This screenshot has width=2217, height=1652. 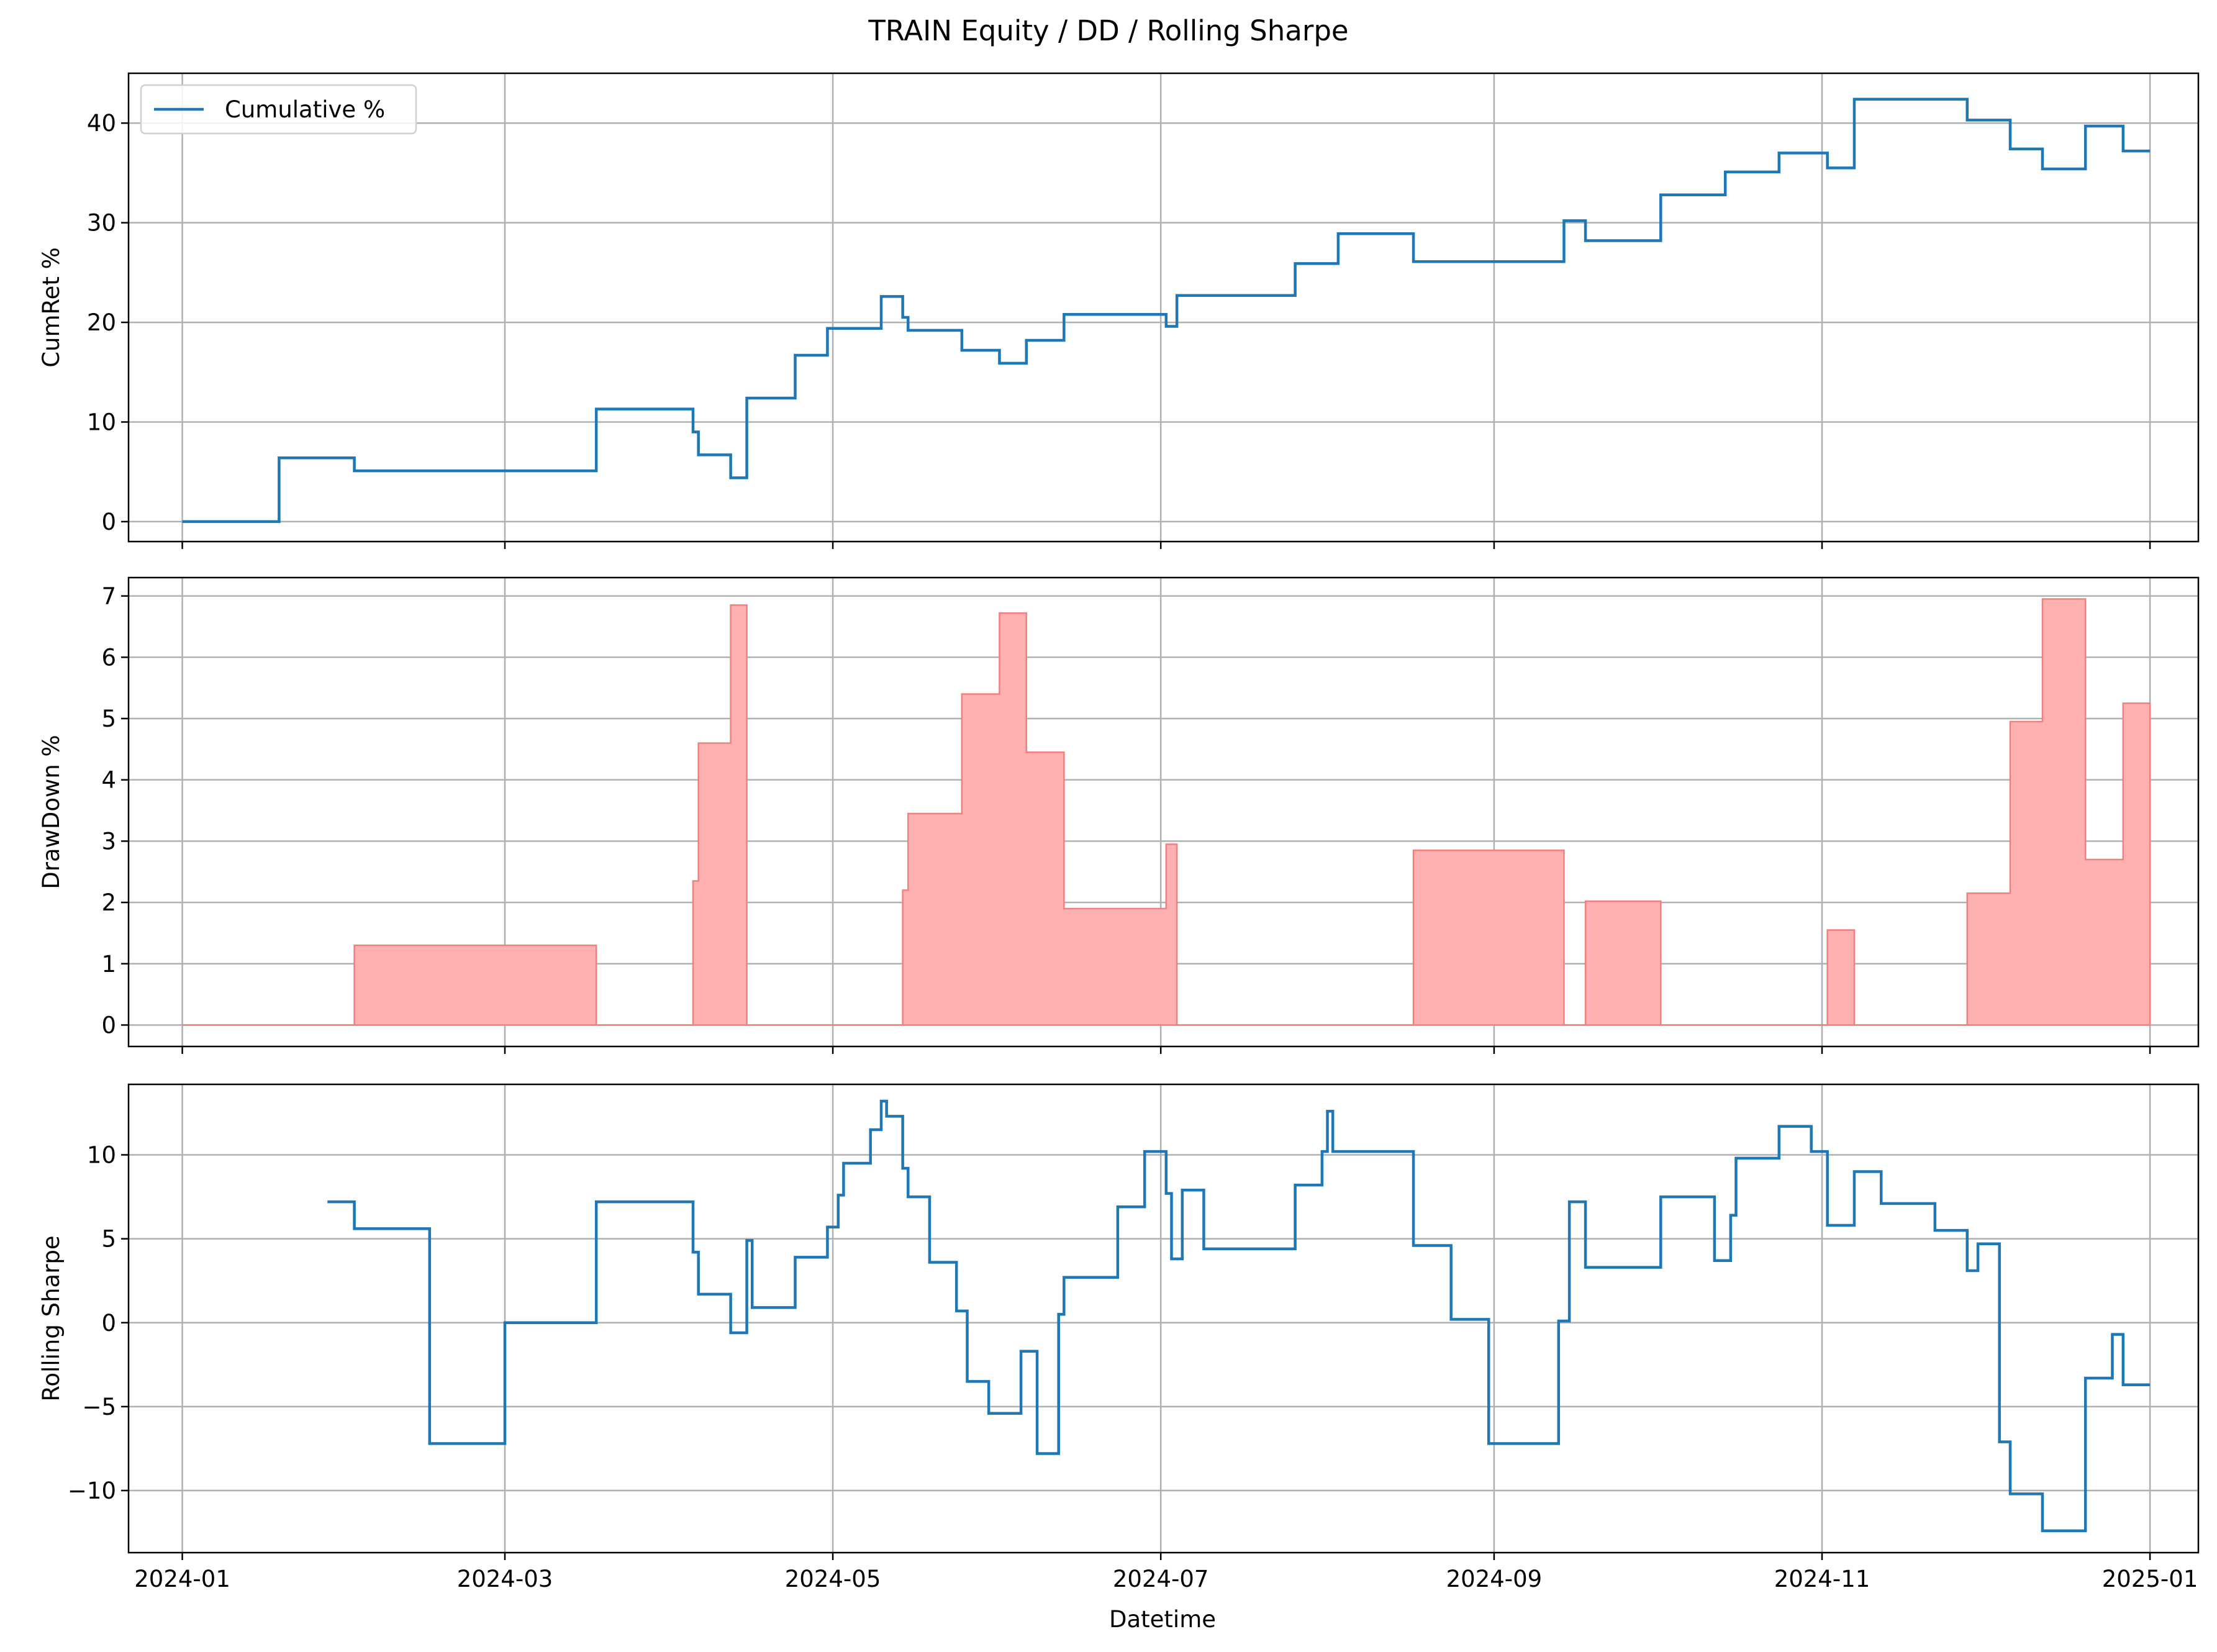 I want to click on y-tick-label: 40, so click(x=102, y=123).